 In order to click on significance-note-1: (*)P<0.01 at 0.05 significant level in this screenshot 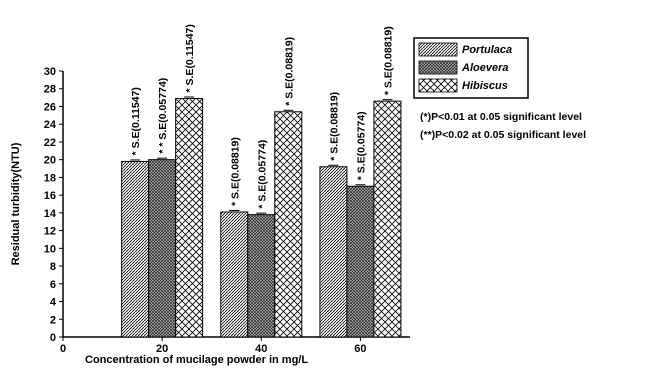, I will do `click(501, 117)`.